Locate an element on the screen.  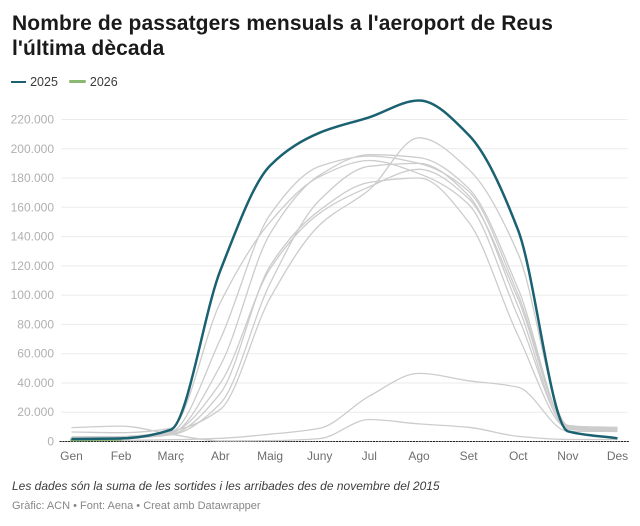
svg-text: 200.000 is located at coordinates (33, 149).